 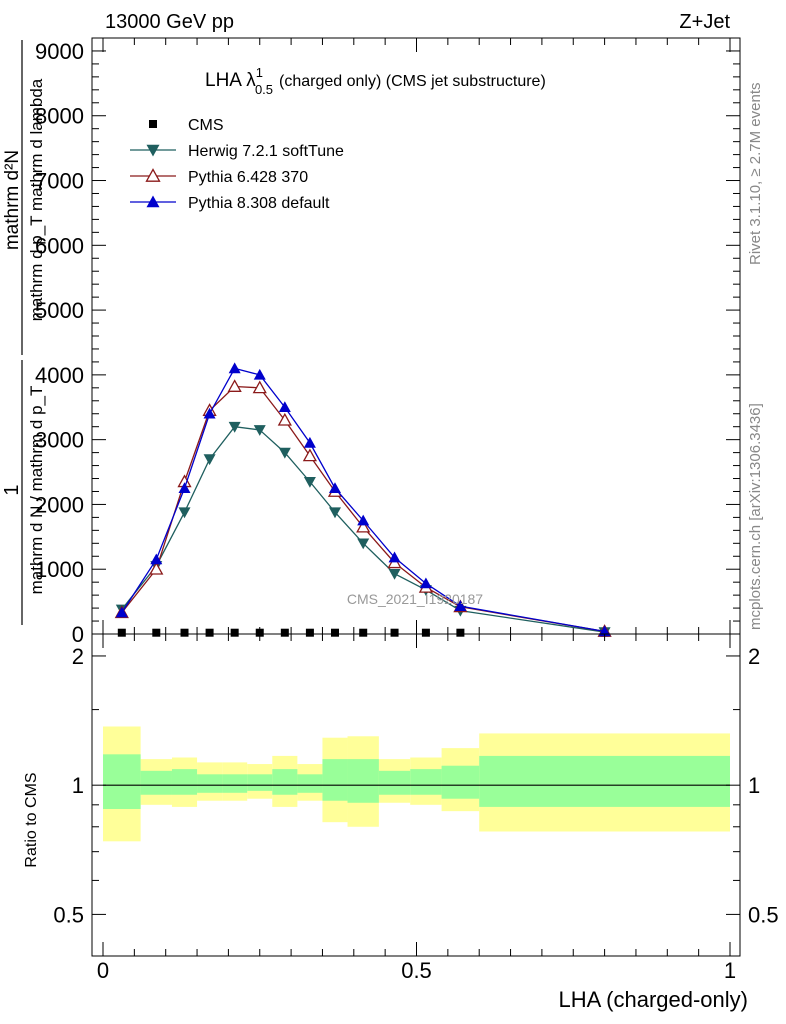 What do you see at coordinates (31, 819) in the screenshot?
I see `ratio-y-label: Ratio to CMS` at bounding box center [31, 819].